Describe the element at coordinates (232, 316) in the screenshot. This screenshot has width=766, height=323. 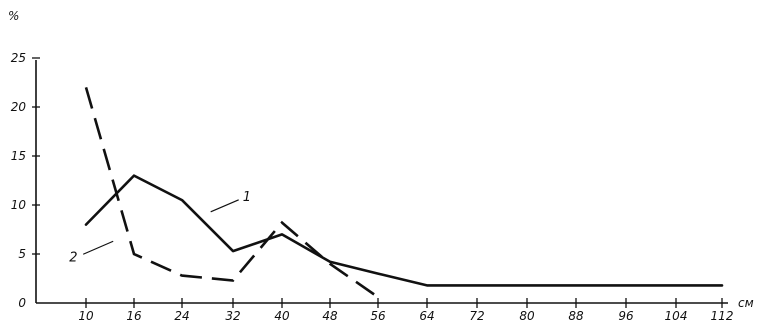
I see `x-tick-label: 32` at that location.